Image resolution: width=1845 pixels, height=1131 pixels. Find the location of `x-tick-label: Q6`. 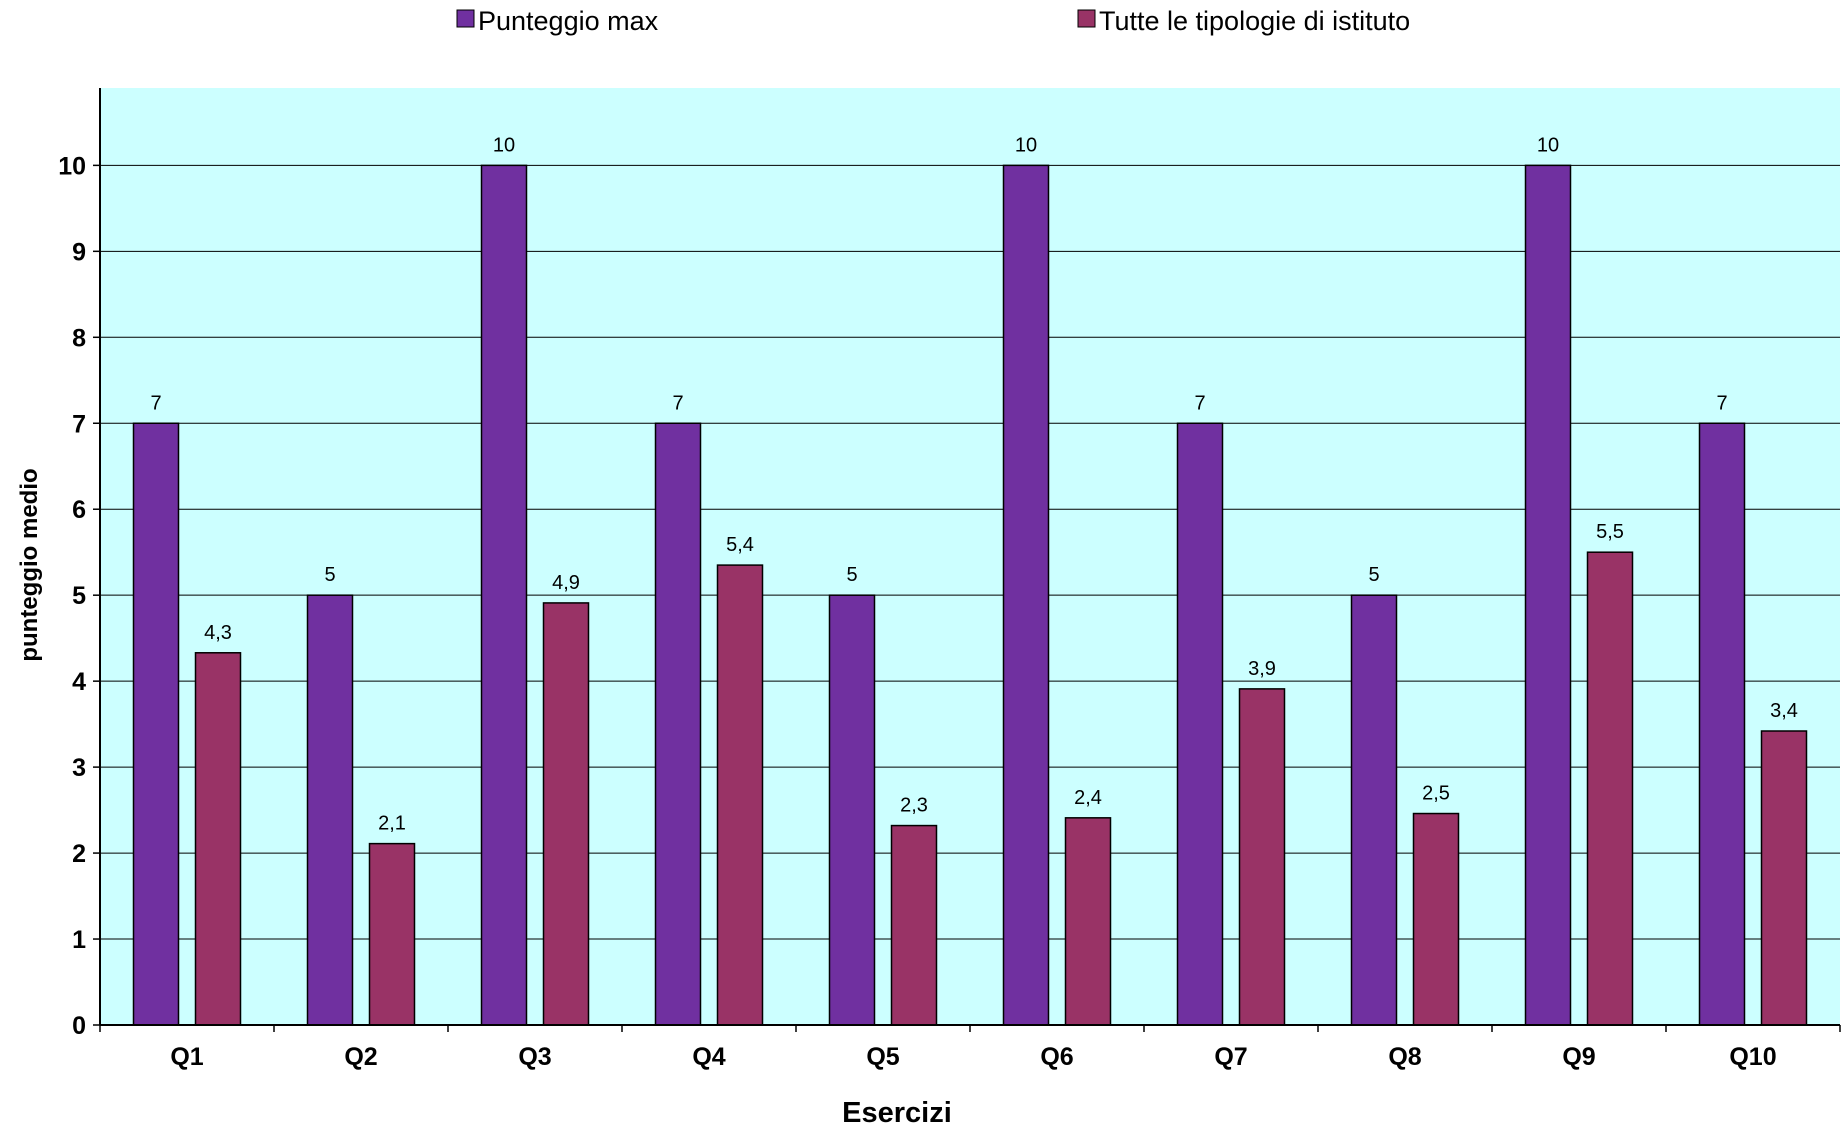

x-tick-label: Q6 is located at coordinates (1056, 1057).